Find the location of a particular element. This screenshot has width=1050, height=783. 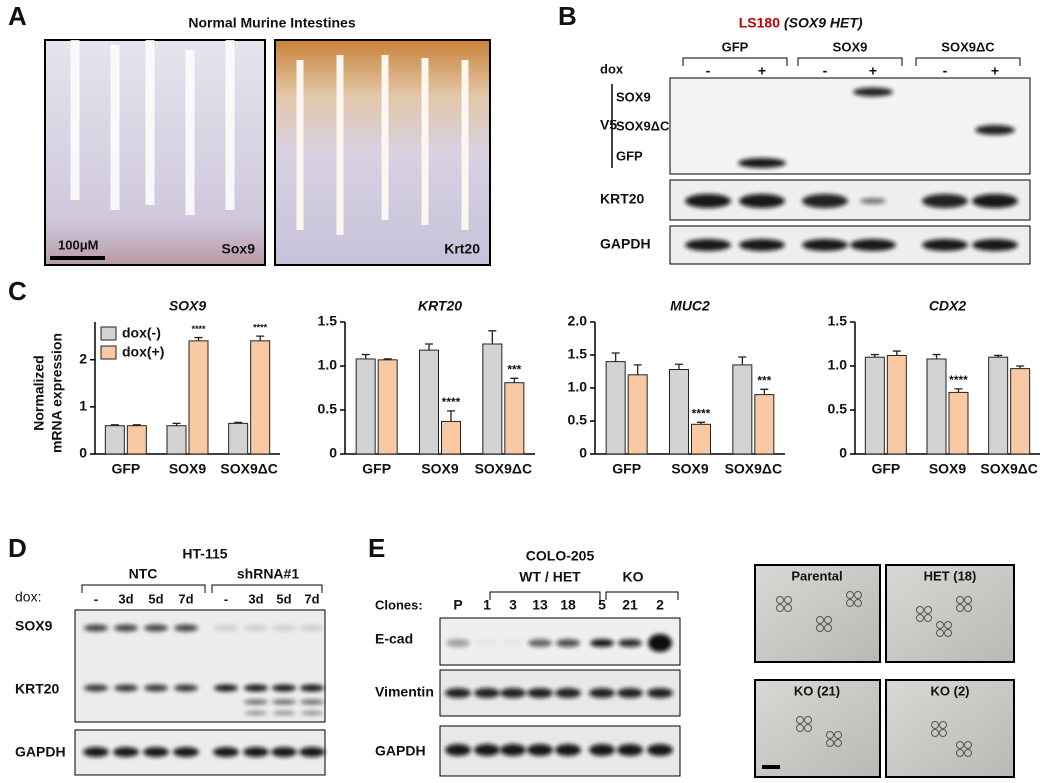

y-tick-label: 2.0 is located at coordinates (578, 321).